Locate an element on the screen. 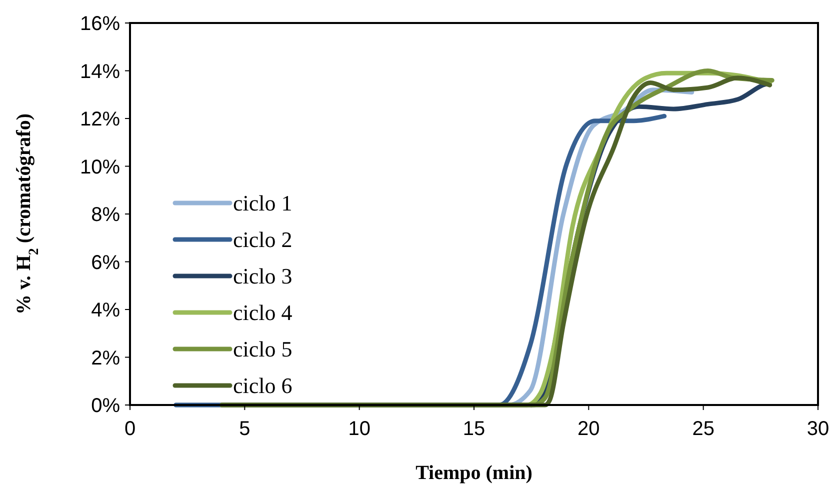 This screenshot has height=491, width=829. y-tick-label: 16% is located at coordinates (100, 24).